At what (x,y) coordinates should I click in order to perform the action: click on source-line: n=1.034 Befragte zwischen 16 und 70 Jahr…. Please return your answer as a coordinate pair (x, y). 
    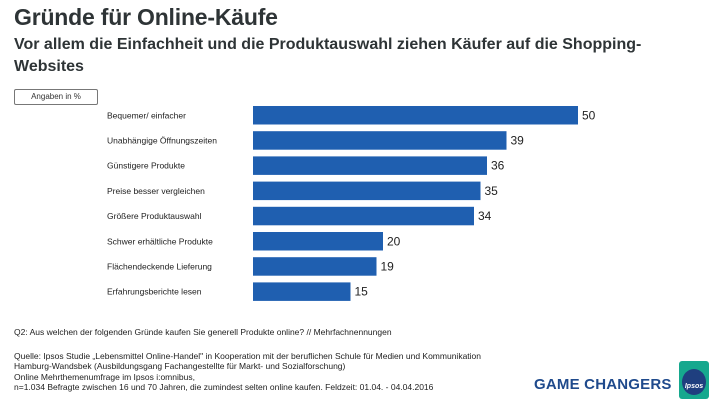
    Looking at the image, I should click on (224, 387).